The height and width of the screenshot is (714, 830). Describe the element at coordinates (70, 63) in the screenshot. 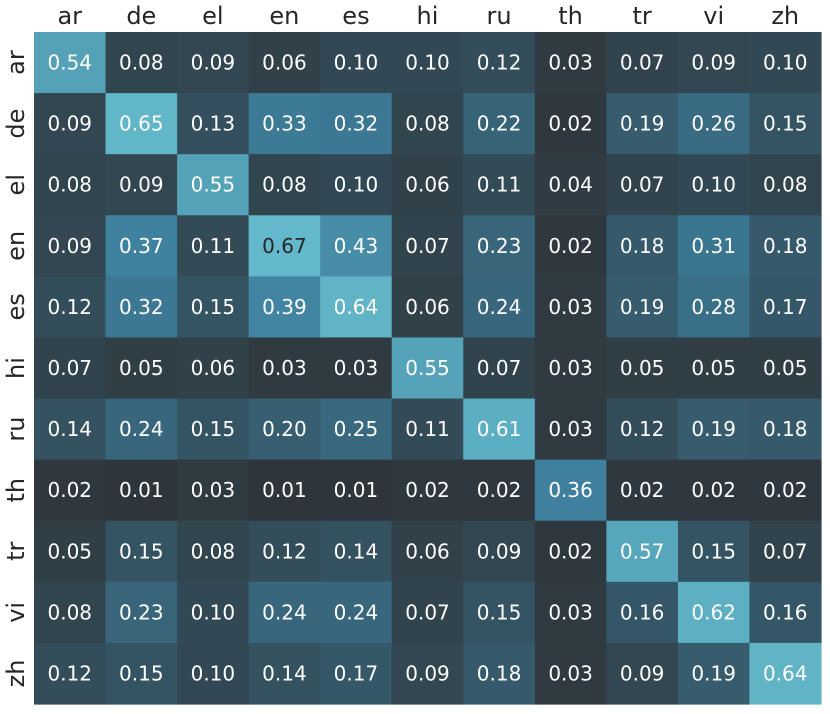

I see `cell-value-label: 0.54` at that location.